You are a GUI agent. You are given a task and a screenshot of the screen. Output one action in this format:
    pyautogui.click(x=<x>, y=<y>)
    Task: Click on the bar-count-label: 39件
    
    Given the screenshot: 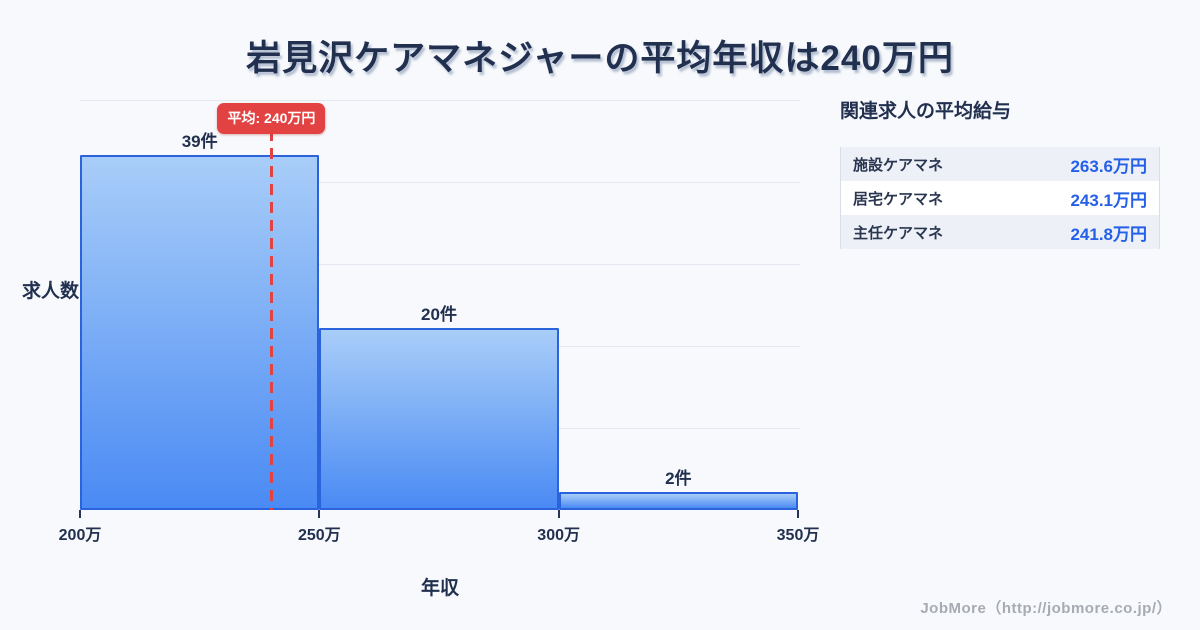 What is the action you would take?
    pyautogui.click(x=199, y=141)
    